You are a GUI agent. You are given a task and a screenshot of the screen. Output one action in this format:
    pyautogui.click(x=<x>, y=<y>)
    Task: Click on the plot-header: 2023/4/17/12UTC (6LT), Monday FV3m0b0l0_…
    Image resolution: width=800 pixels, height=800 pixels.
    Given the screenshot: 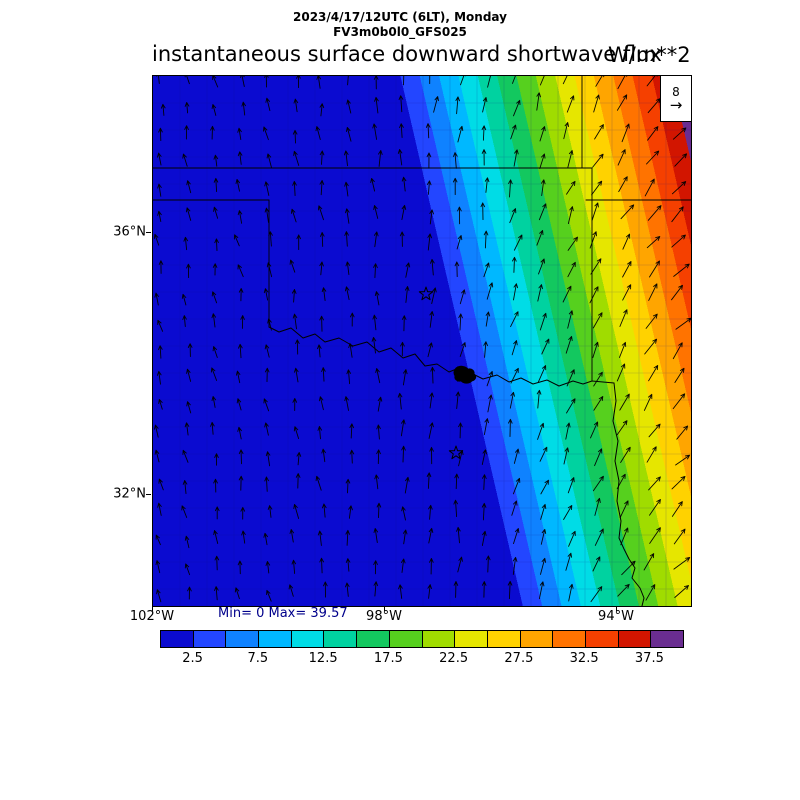 What is the action you would take?
    pyautogui.click(x=400, y=25)
    